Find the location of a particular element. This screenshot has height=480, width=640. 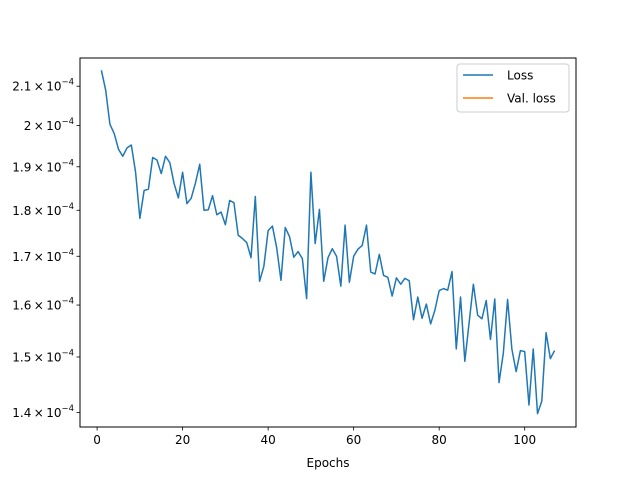

y-tick-label: 2 × 10⁻⁴ is located at coordinates (49, 125).